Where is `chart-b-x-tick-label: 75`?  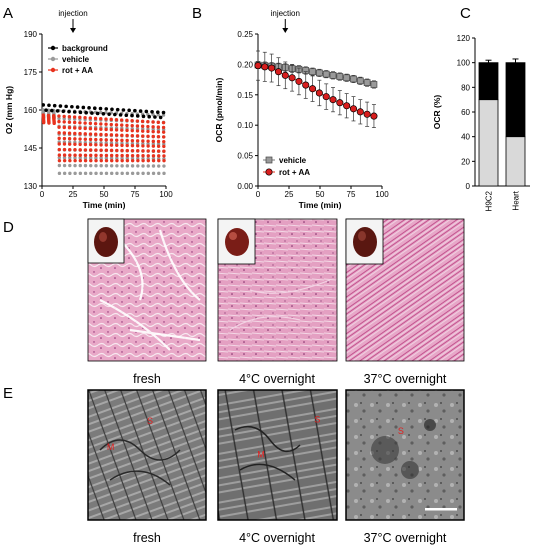 chart-b-x-tick-label: 75 is located at coordinates (351, 194).